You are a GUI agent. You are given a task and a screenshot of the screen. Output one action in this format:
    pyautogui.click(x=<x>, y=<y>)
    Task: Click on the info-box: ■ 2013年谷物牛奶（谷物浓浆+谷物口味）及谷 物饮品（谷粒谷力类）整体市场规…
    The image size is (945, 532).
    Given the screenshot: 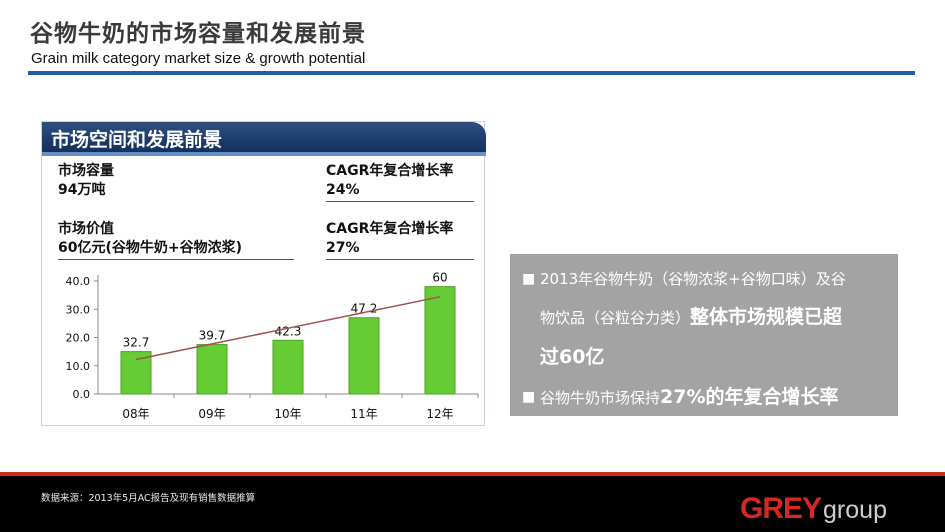 What is the action you would take?
    pyautogui.click(x=704, y=335)
    